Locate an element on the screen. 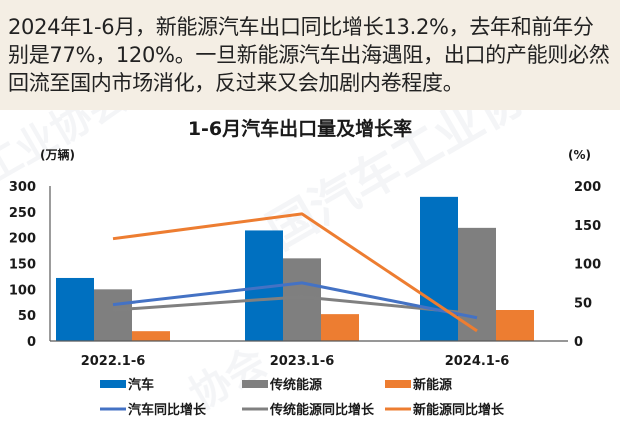 The height and width of the screenshot is (434, 620). legend-label: 新能源同比增长 is located at coordinates (459, 410).